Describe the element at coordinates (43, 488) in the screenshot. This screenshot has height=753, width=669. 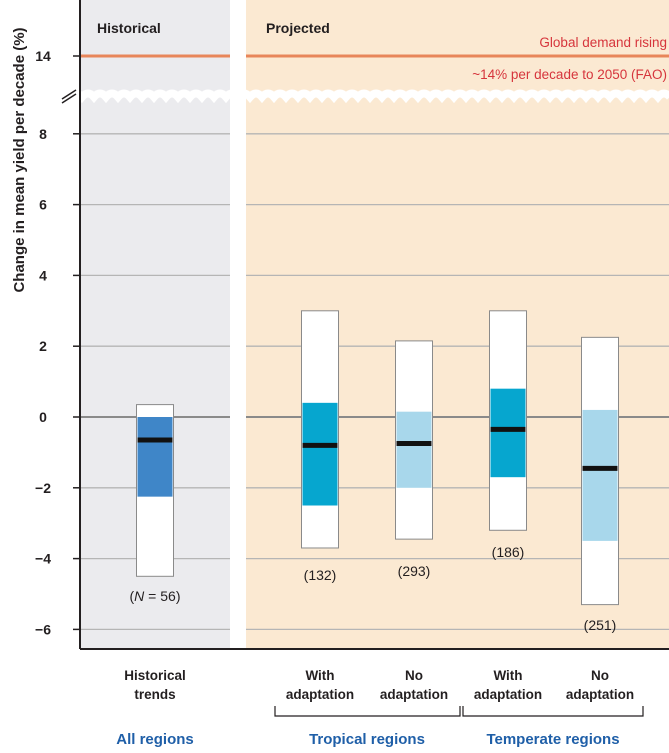
I see `y-tick-label: −2` at that location.